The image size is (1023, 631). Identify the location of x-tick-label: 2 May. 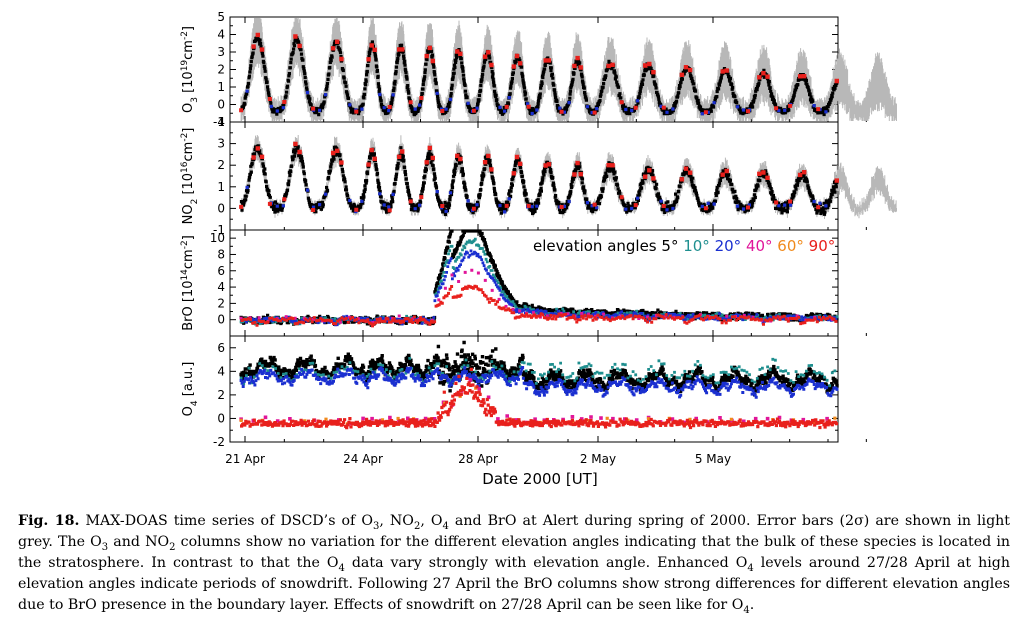
(598, 459).